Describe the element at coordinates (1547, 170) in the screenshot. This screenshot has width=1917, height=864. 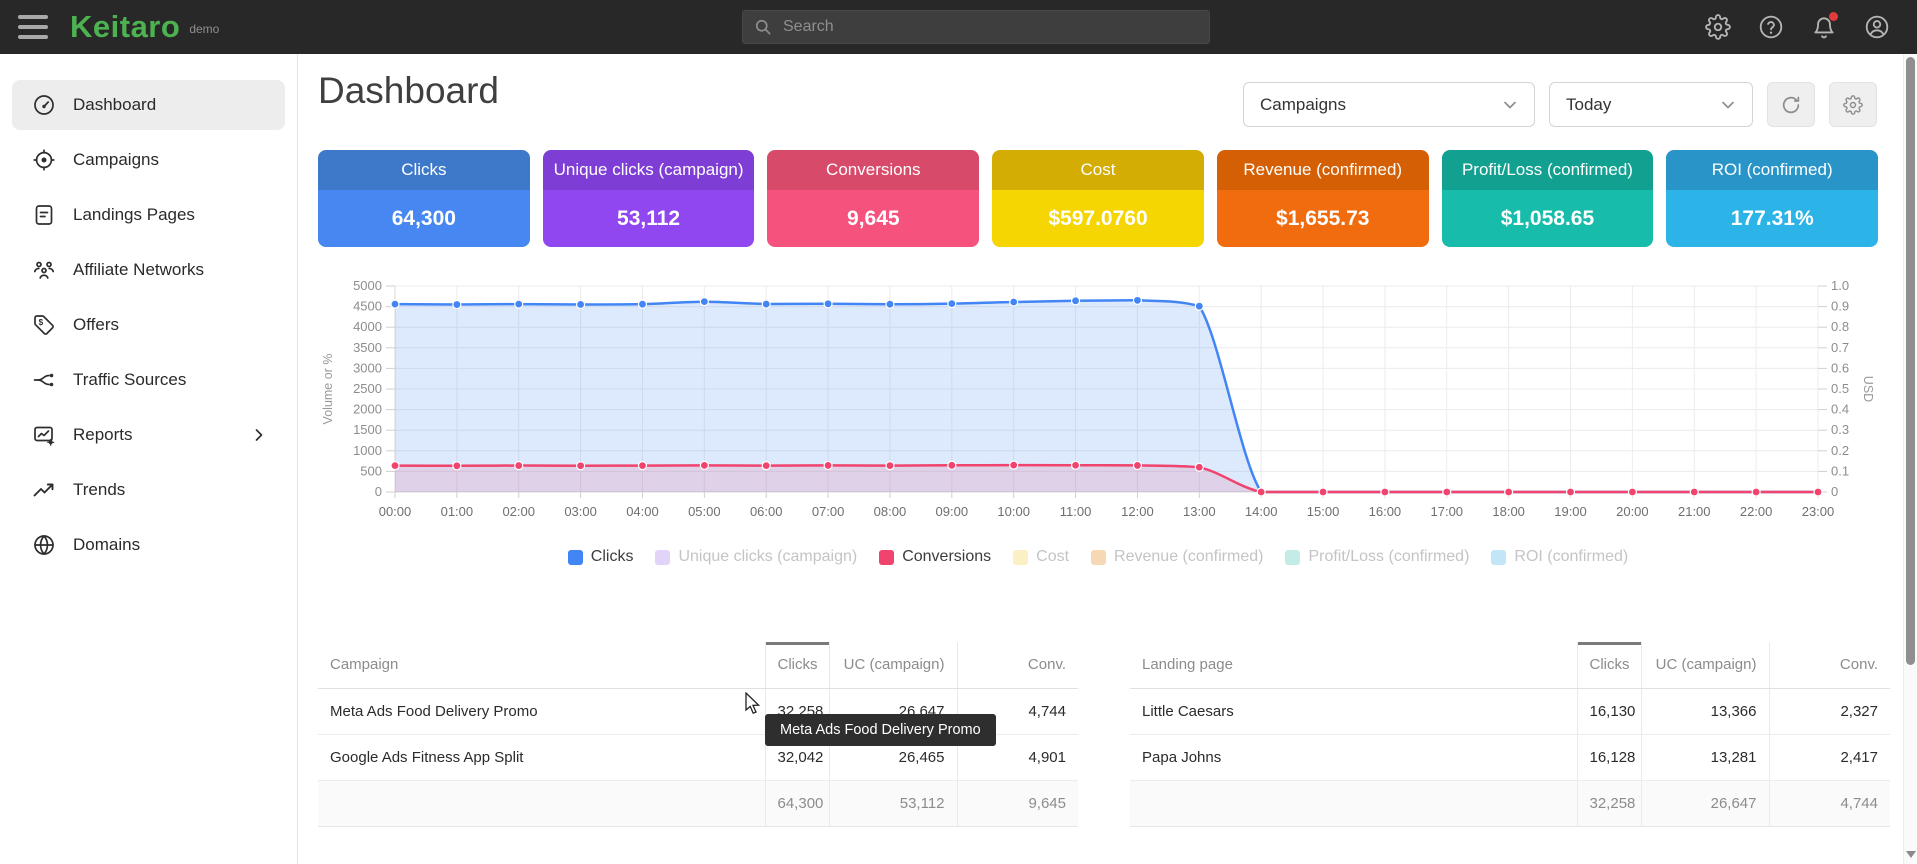
I see `stat-card-label: Profit/Loss (confirmed)` at that location.